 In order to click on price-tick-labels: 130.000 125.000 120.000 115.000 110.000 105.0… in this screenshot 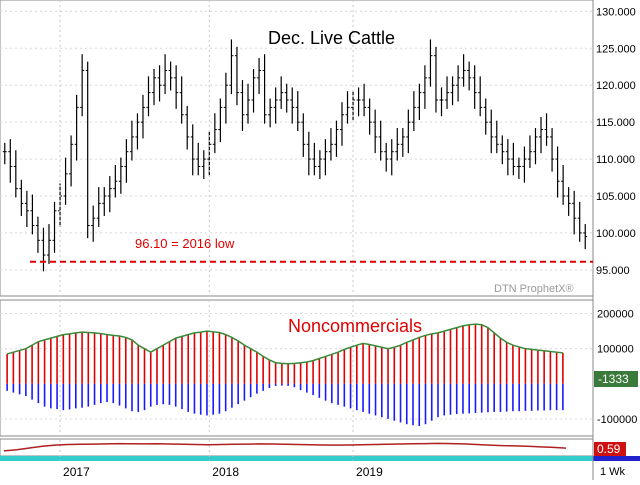, I will do `click(616, 141)`.